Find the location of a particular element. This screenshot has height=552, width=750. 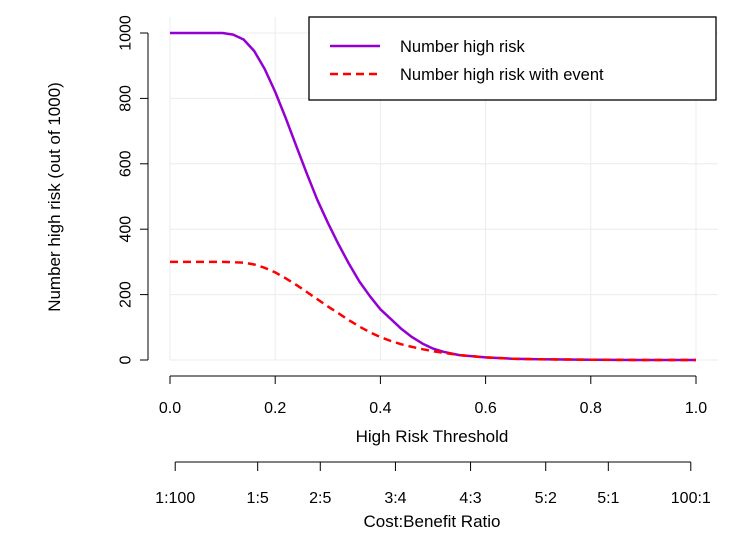

x-tick-label: 0.2 is located at coordinates (275, 408).